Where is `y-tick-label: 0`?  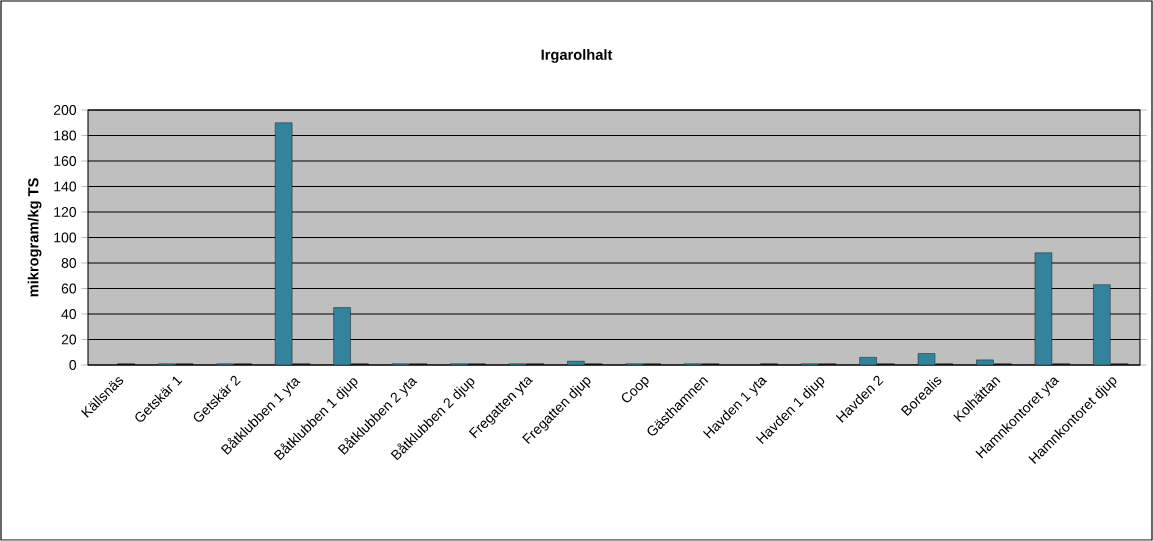
y-tick-label: 0 is located at coordinates (73, 365).